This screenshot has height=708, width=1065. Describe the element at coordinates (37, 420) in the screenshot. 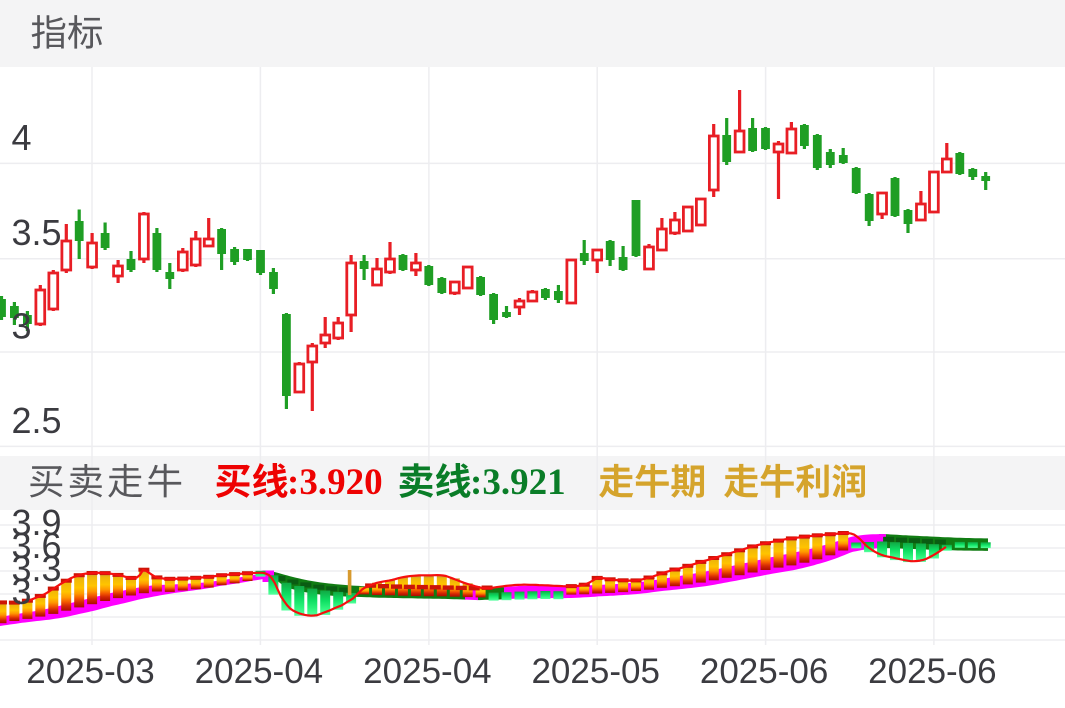

I see `svg-text: 2.5` at that location.